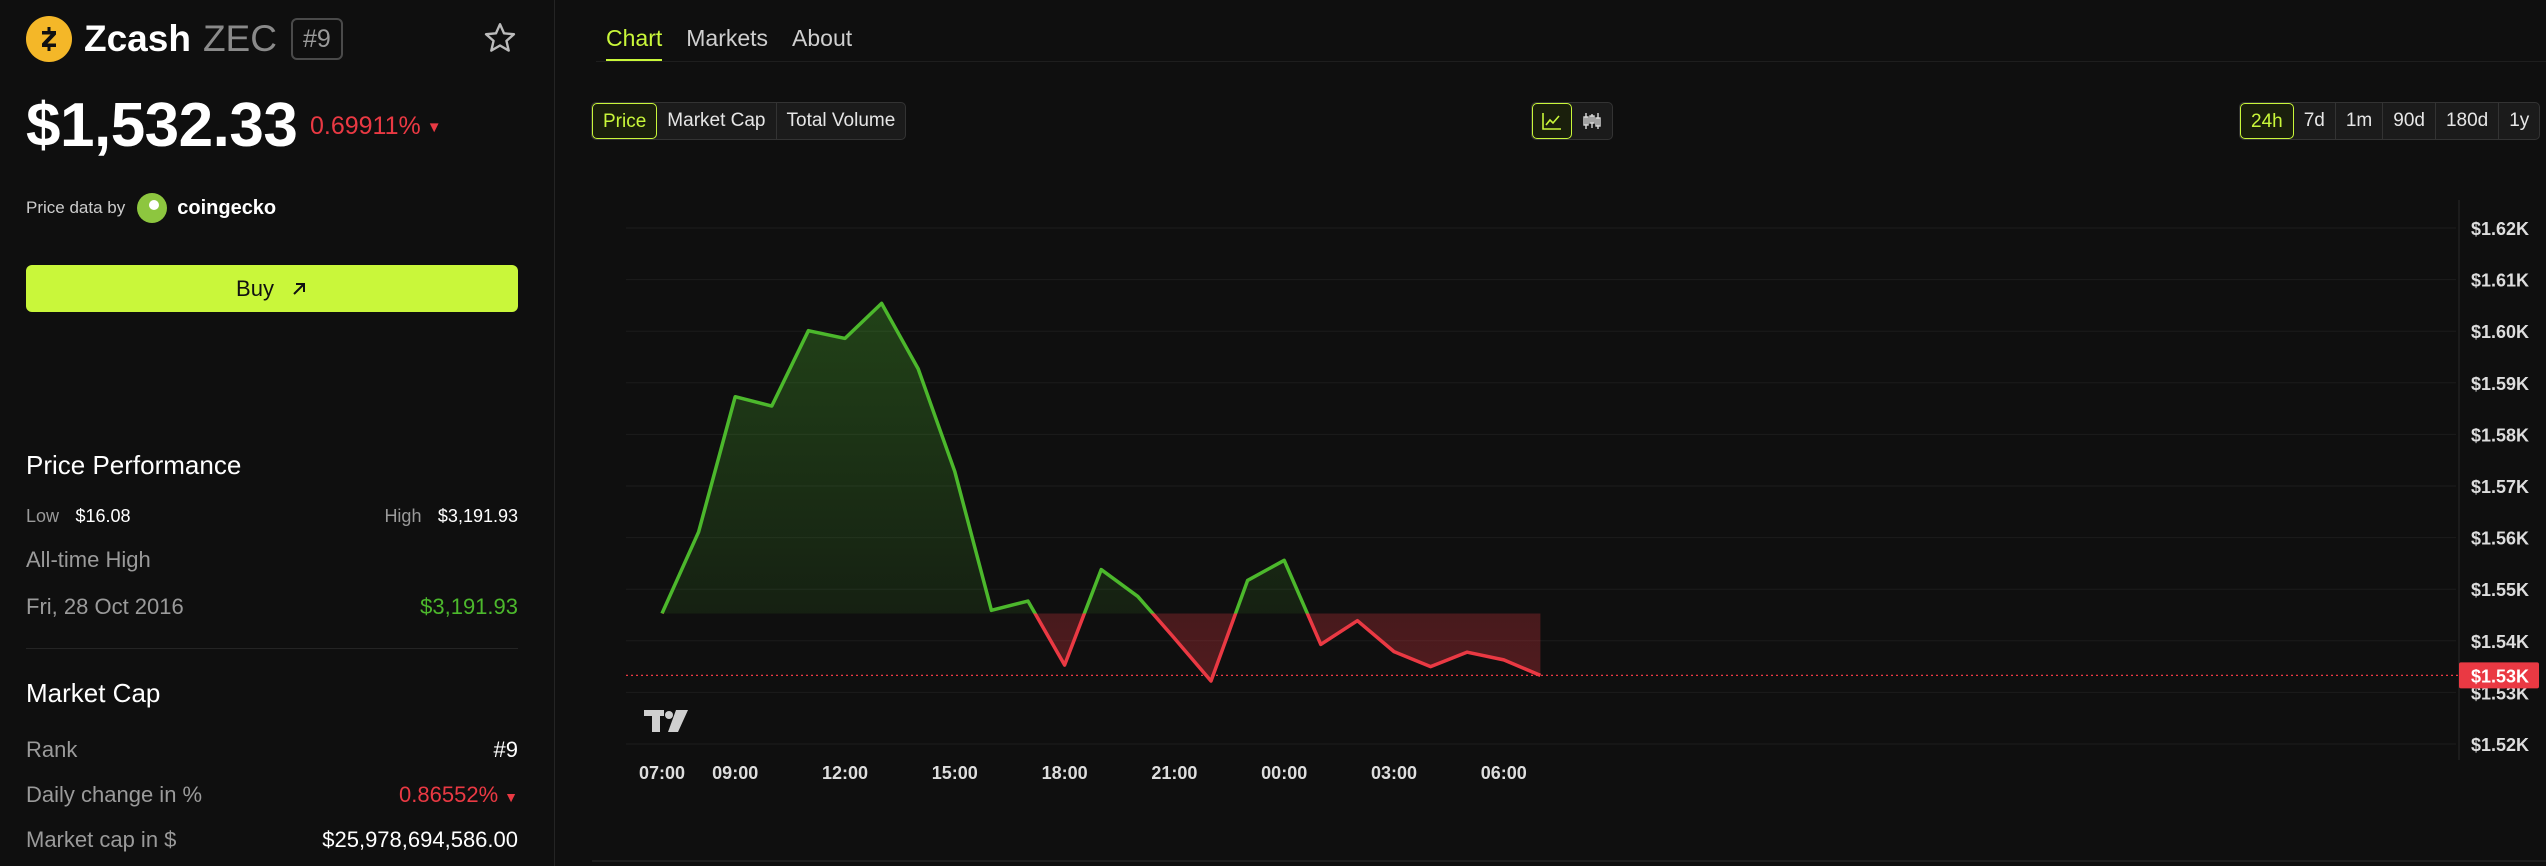  I want to click on low-value: $16.08, so click(103, 516).